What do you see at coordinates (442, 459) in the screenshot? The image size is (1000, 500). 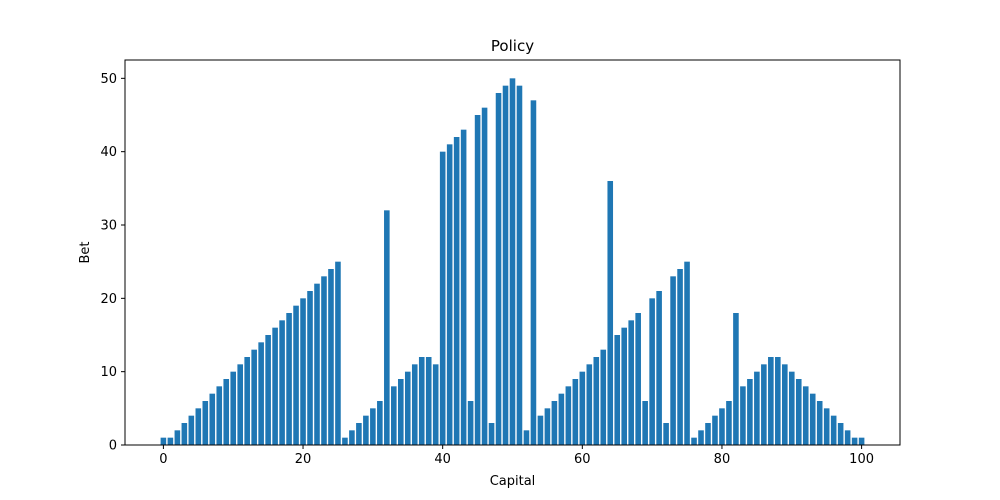 I see `x-tick-label: 40` at bounding box center [442, 459].